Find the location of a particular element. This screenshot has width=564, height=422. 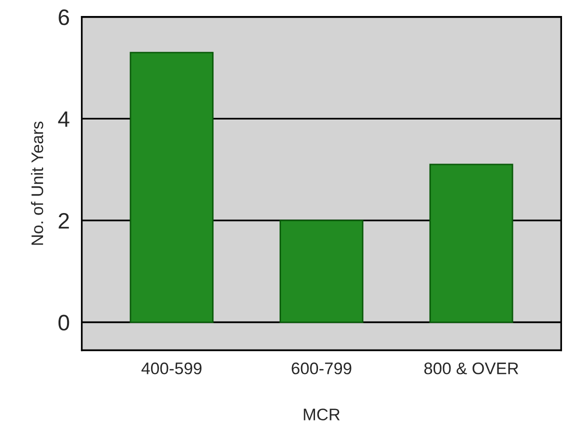

x-tick-label: 400-599 is located at coordinates (171, 368).